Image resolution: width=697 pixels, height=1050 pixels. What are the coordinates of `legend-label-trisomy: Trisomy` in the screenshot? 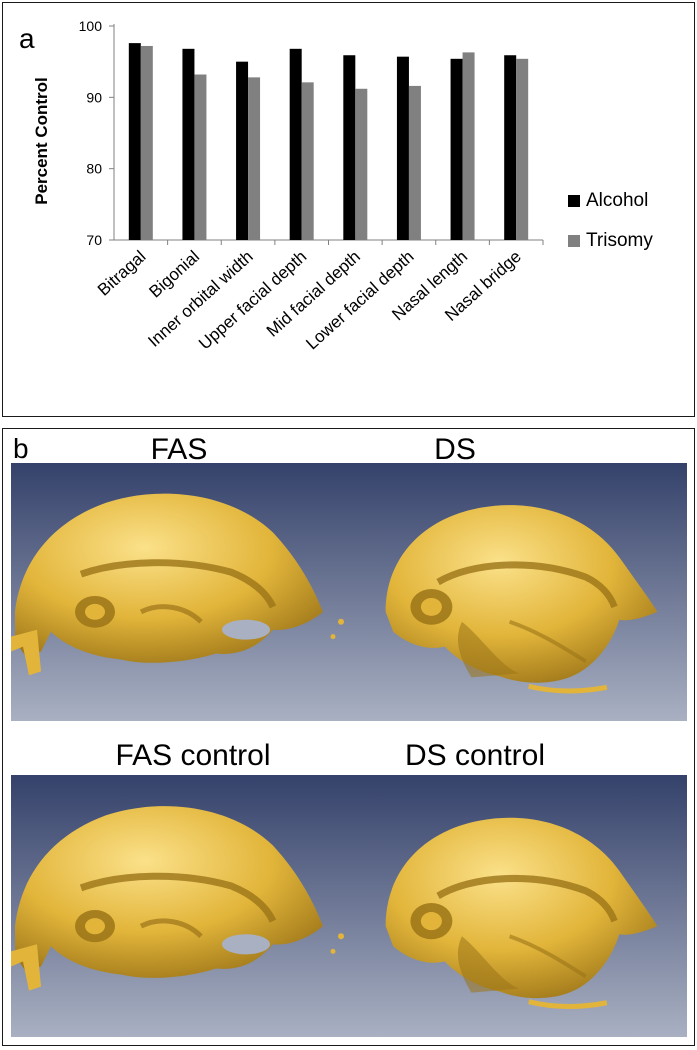 It's located at (619, 240).